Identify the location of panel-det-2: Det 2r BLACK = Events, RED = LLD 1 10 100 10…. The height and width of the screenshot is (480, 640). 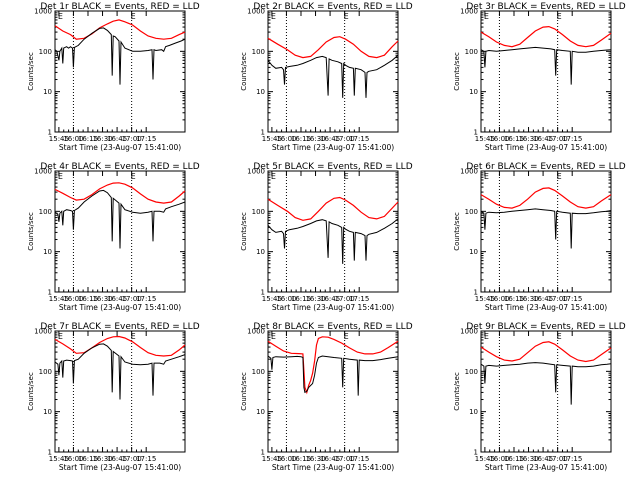
(326, 77).